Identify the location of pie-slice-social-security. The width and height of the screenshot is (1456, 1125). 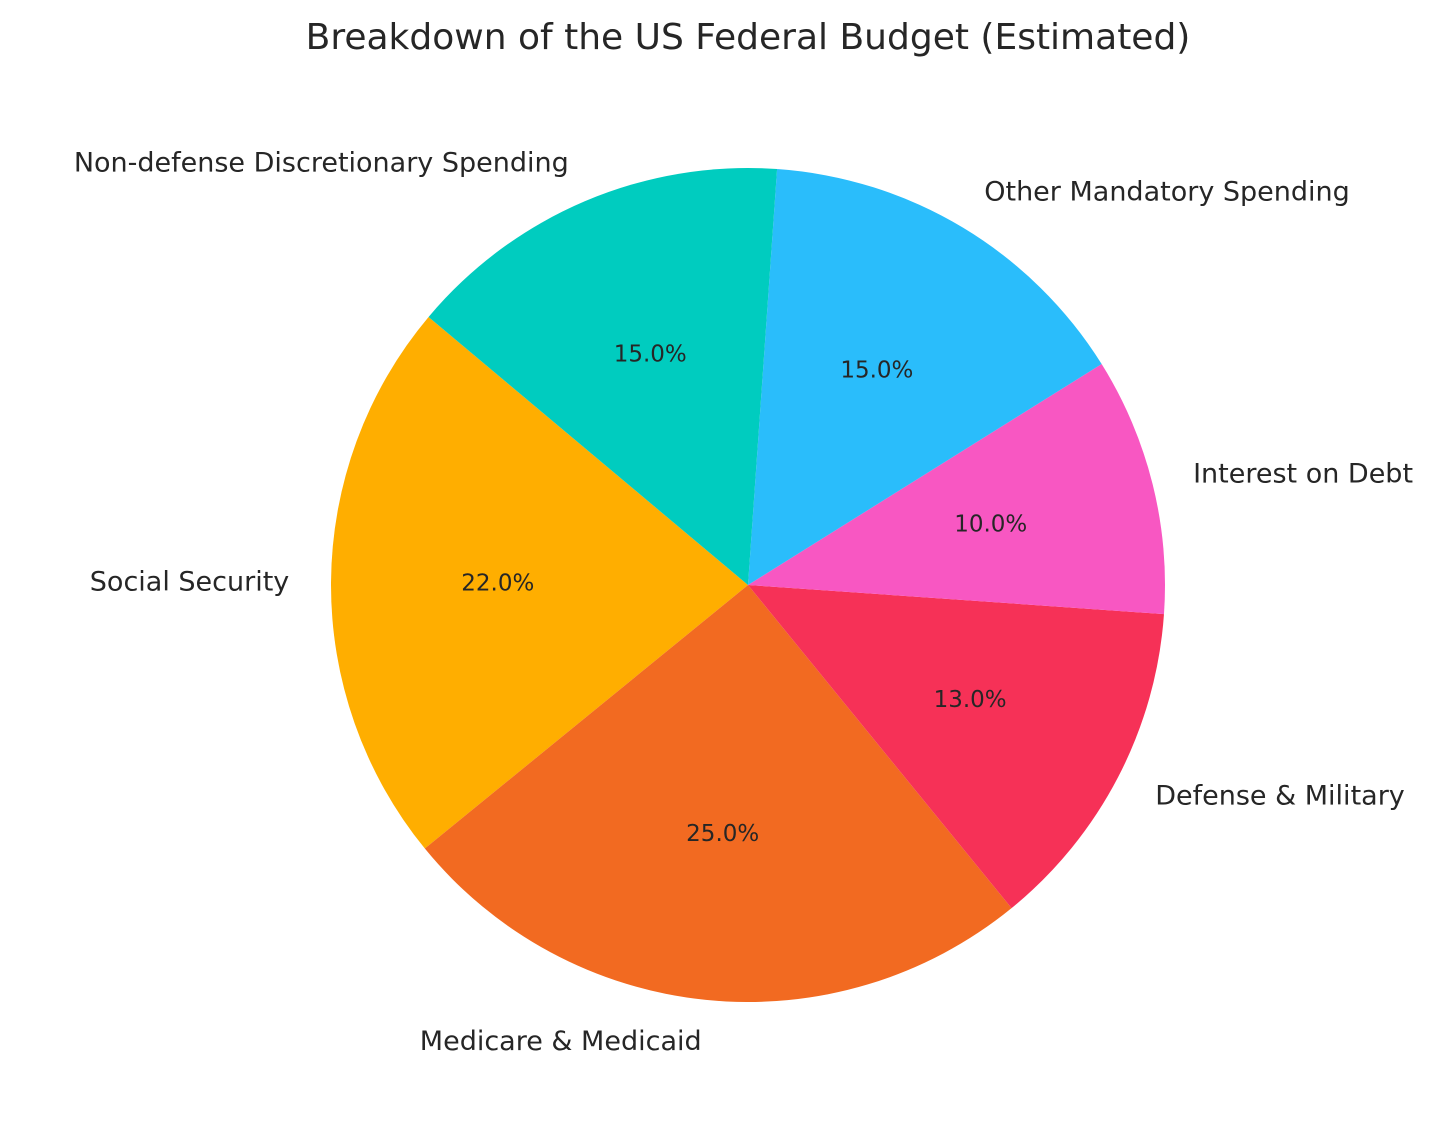
(539, 582).